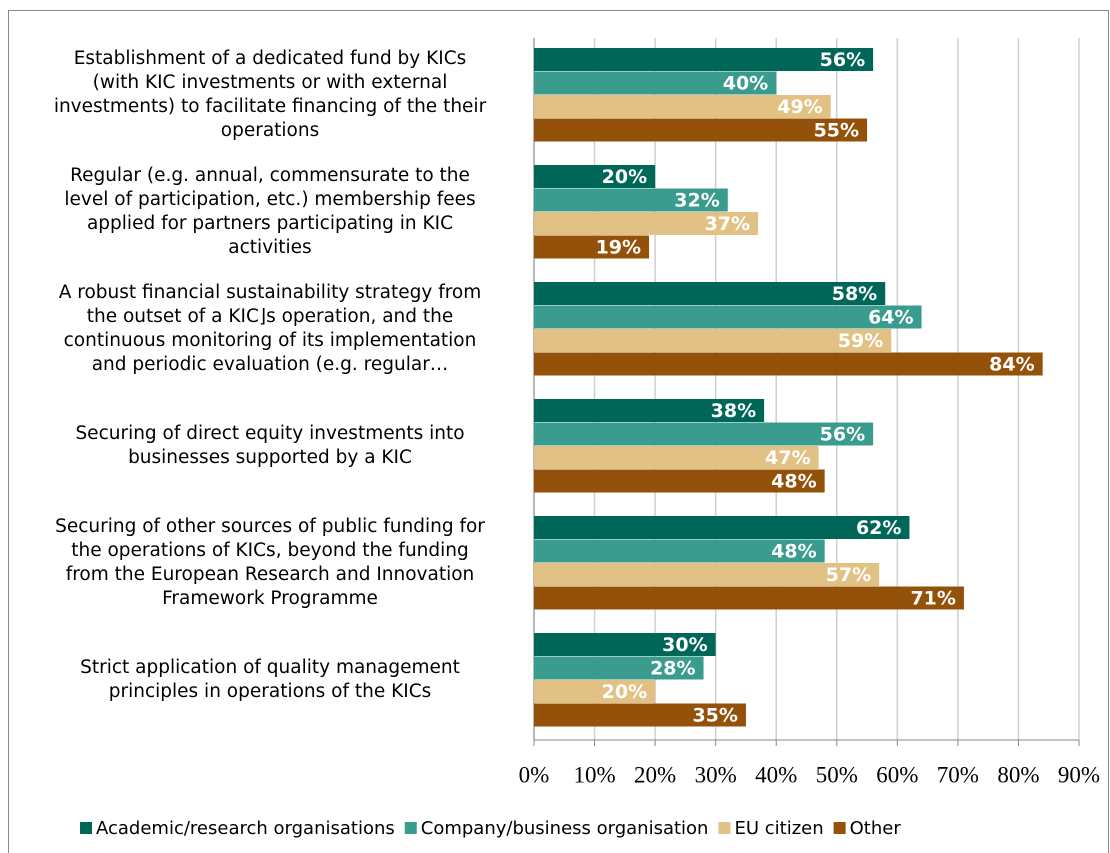 This screenshot has height=853, width=1110. Describe the element at coordinates (618, 248) in the screenshot. I see `value-label: 19%` at that location.